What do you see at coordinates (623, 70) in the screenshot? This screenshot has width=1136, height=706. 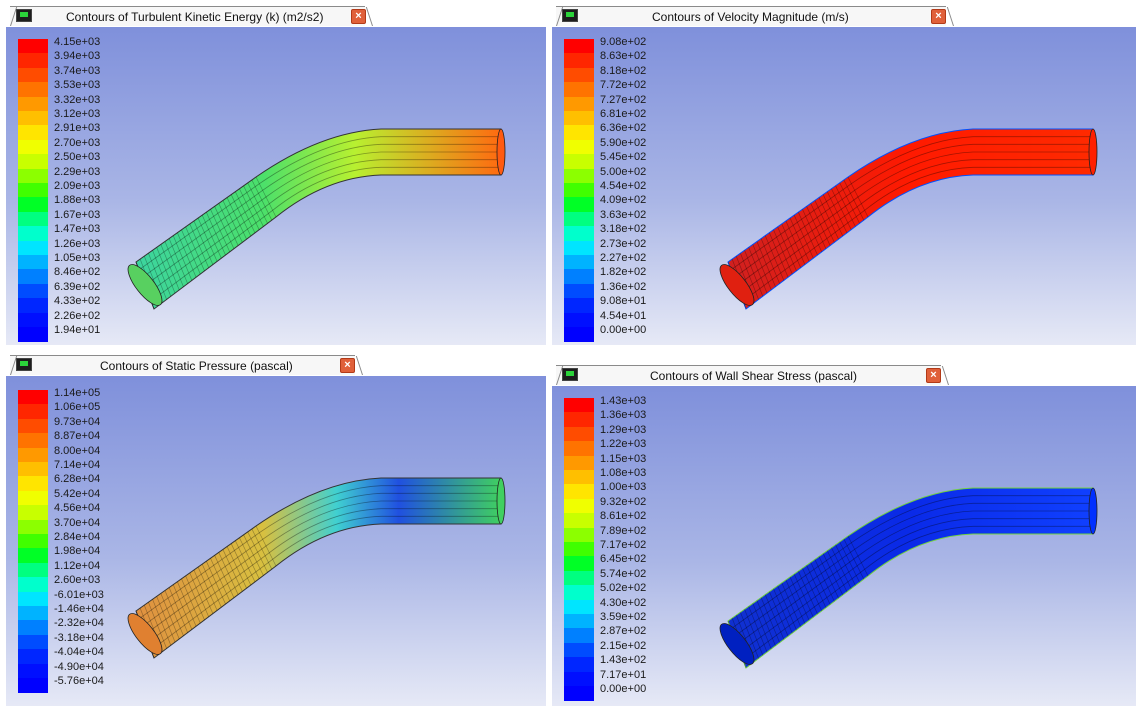 I see `legend-label: 8.18e+02` at bounding box center [623, 70].